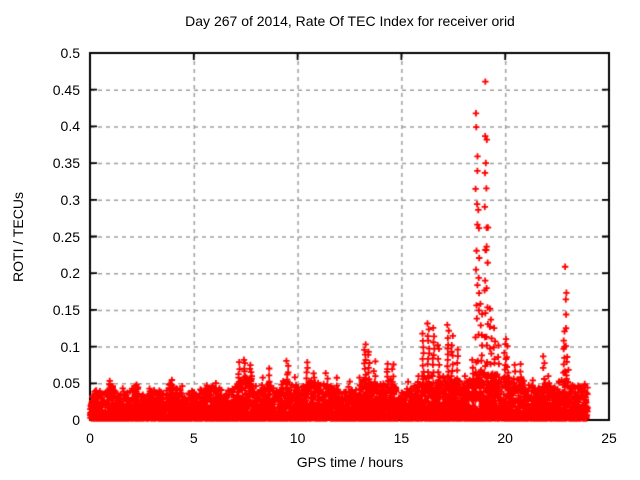  I want to click on y-tick-label: 0.2, so click(70, 273).